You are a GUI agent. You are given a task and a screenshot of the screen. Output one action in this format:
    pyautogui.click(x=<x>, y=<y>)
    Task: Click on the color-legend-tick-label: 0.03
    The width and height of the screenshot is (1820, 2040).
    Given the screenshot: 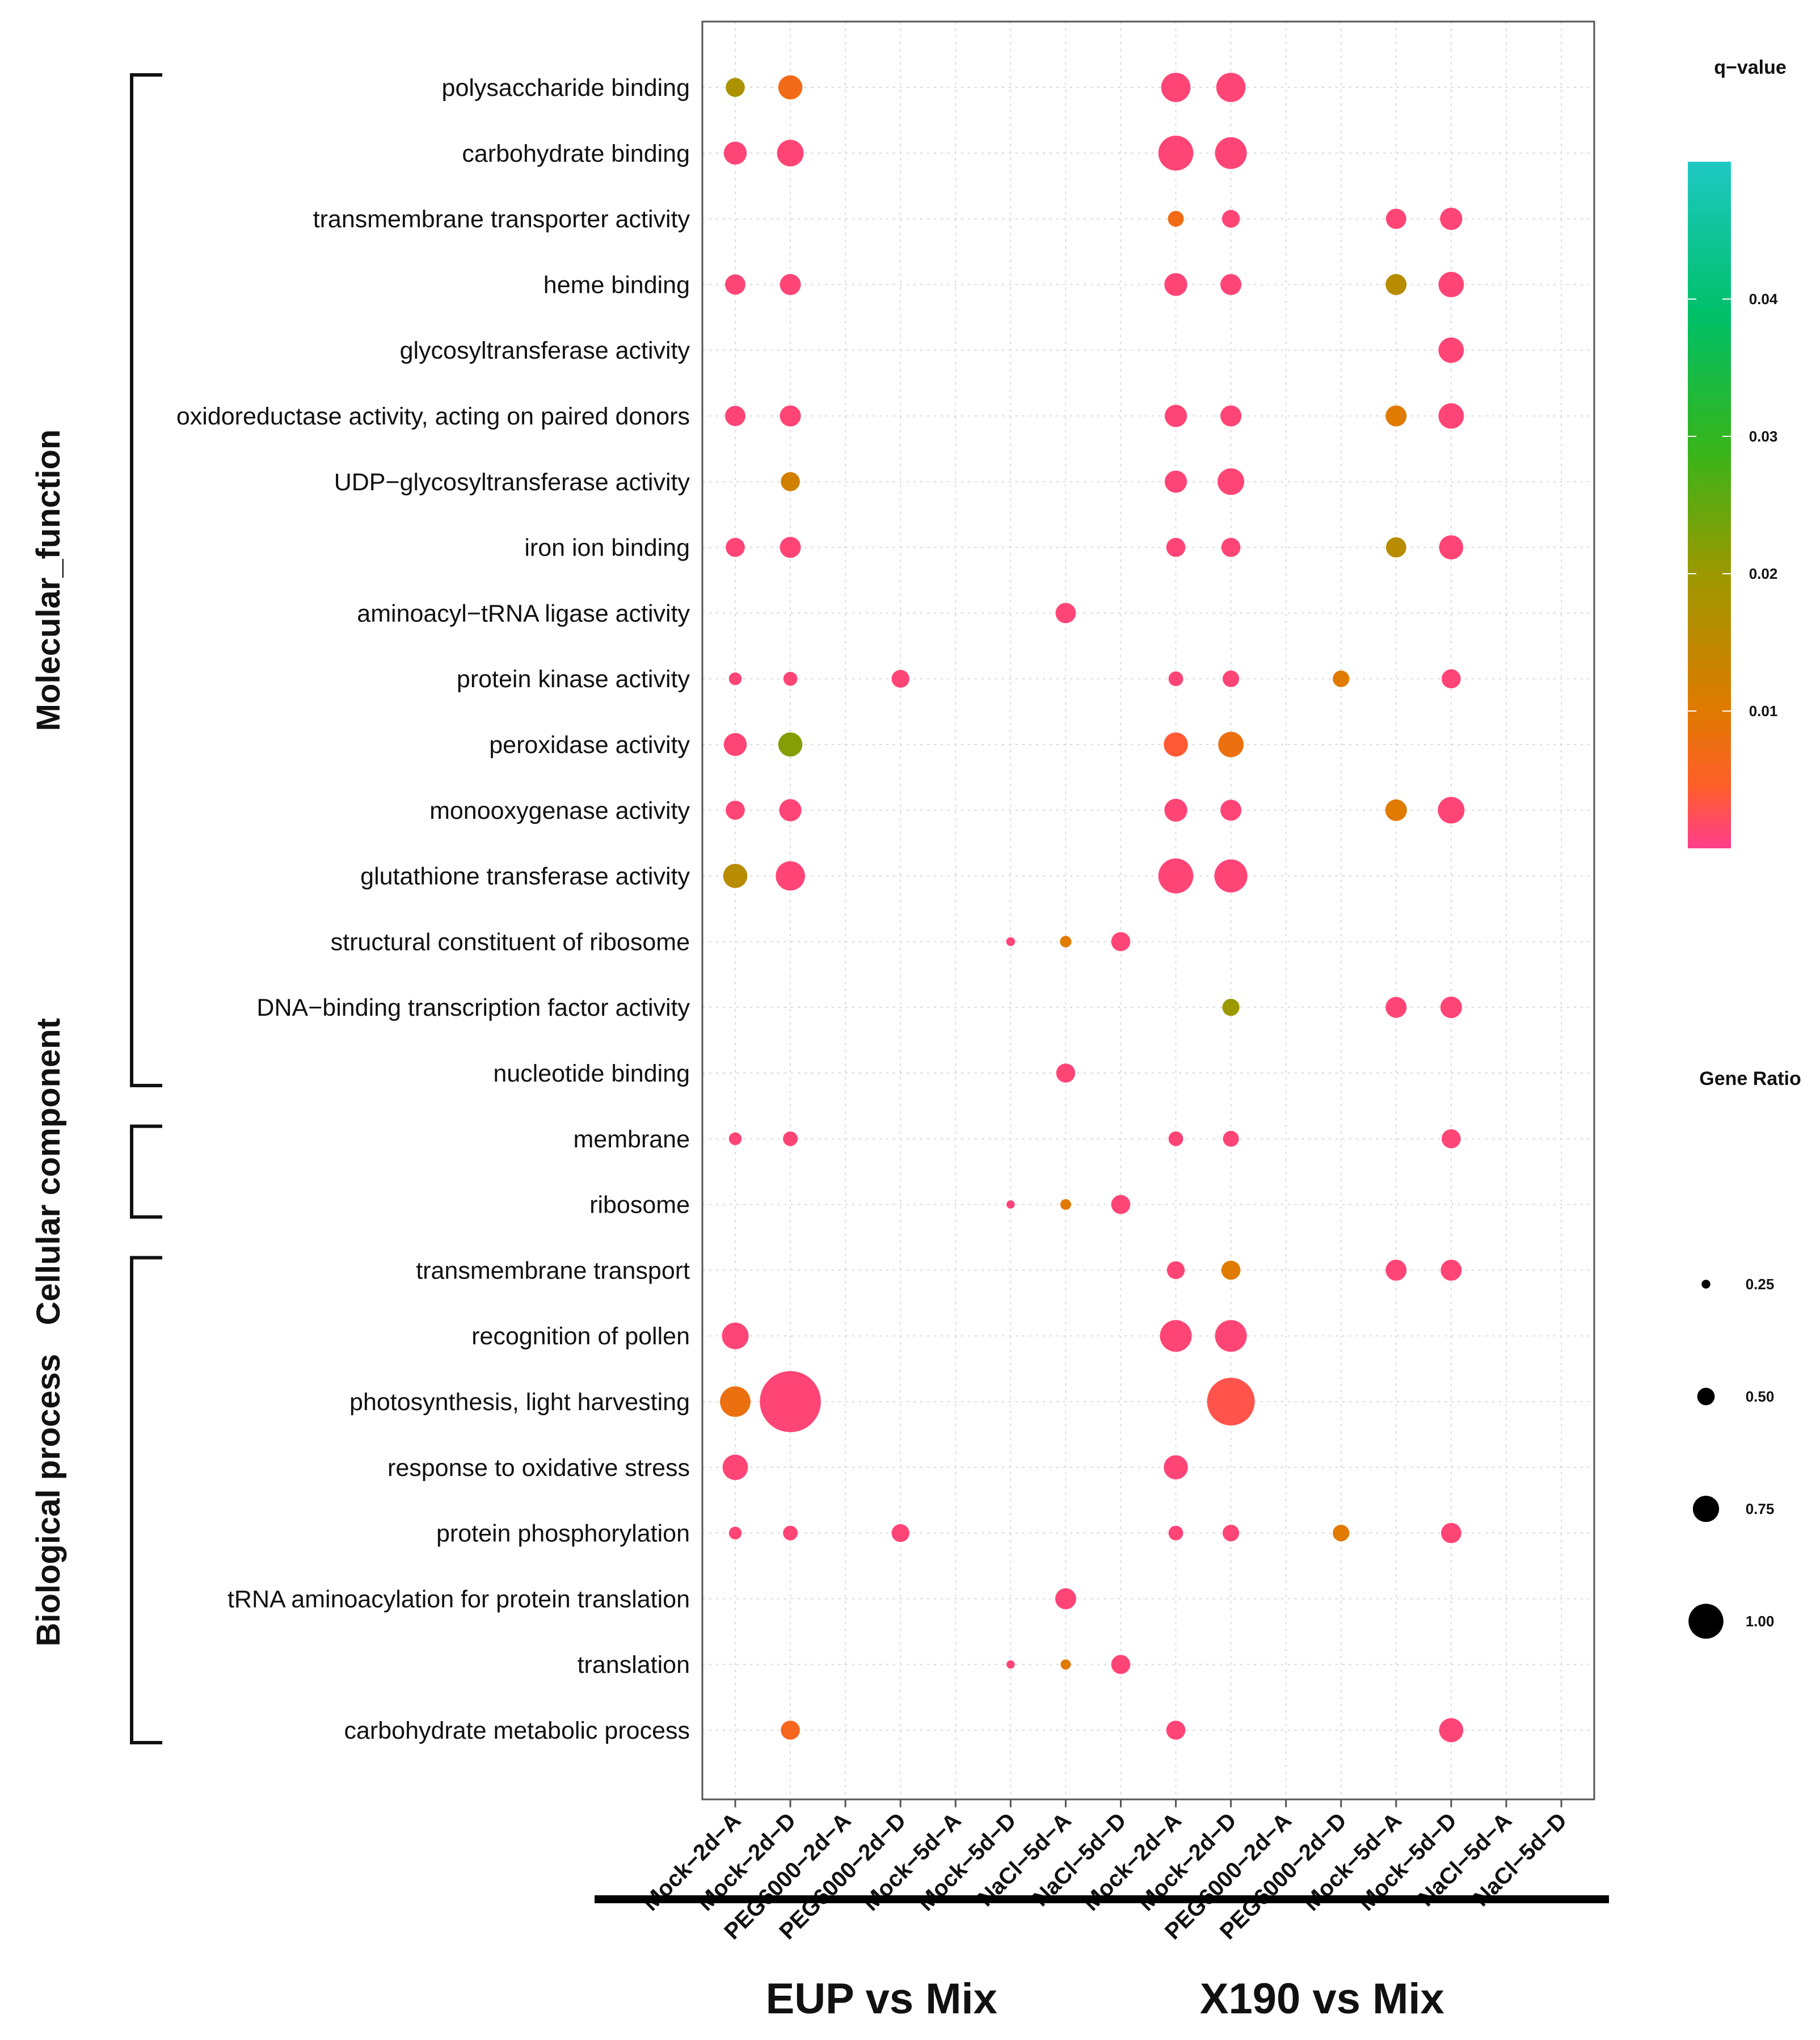 What is the action you would take?
    pyautogui.click(x=1763, y=436)
    